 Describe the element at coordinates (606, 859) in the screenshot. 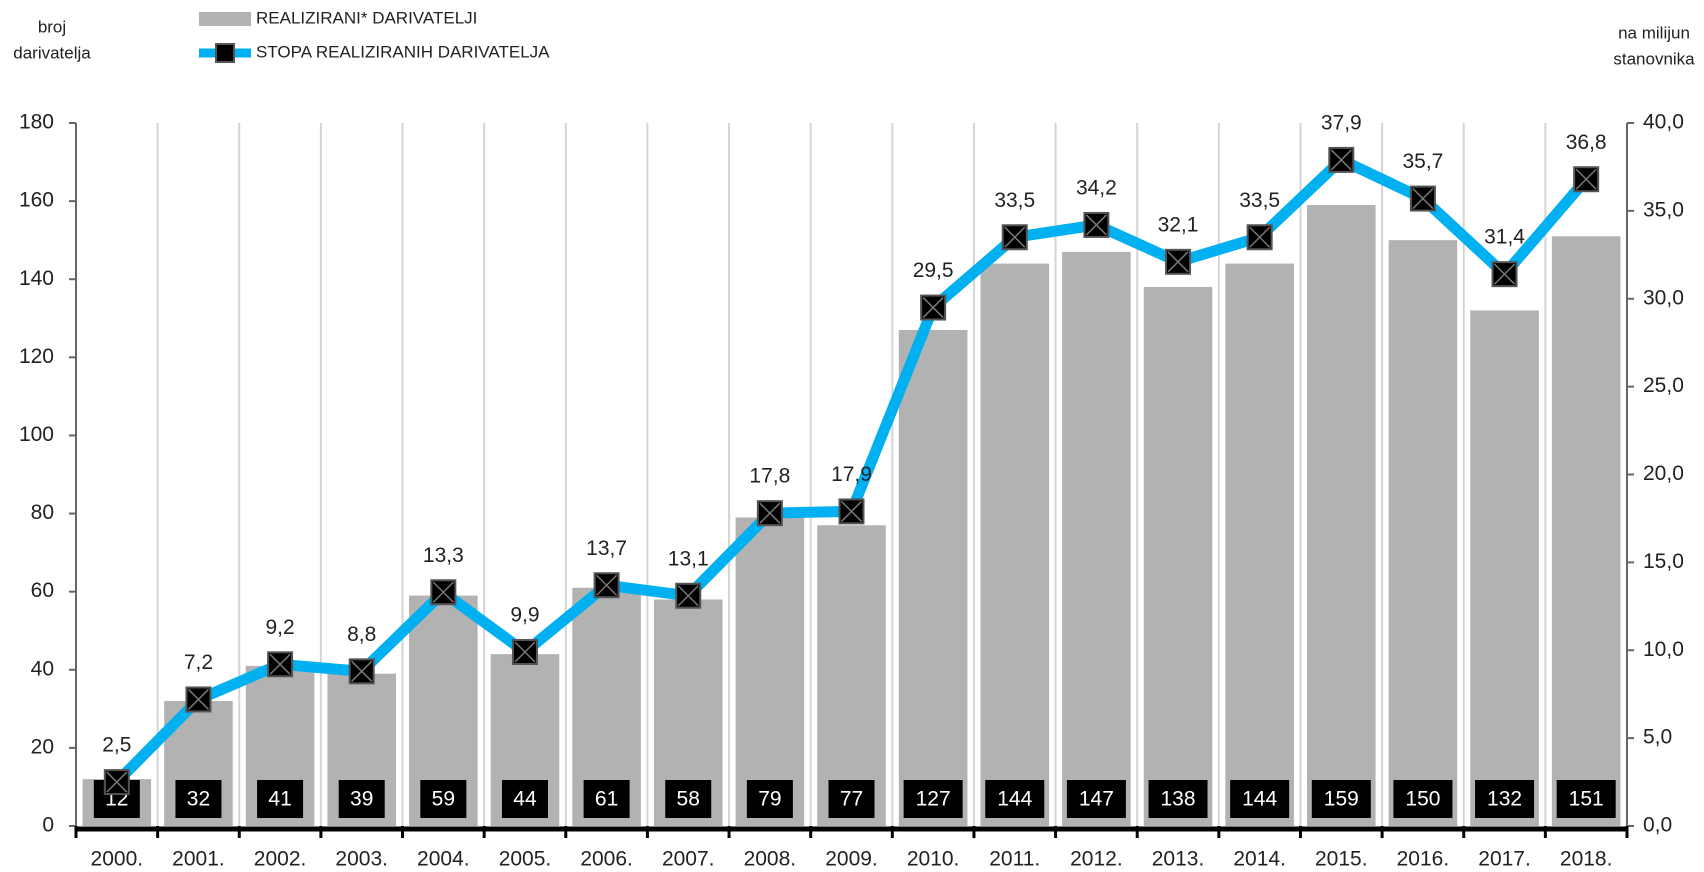

I see `x-tick-label: 2006.` at that location.